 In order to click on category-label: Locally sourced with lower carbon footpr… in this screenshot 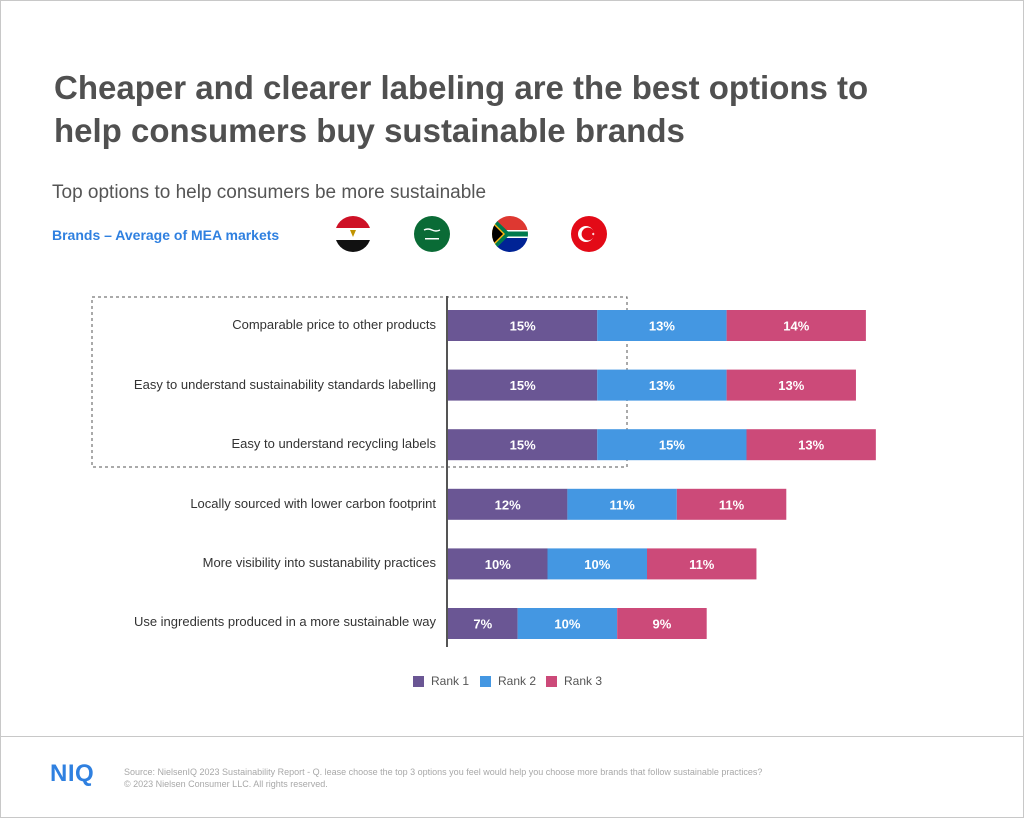, I will do `click(313, 503)`.